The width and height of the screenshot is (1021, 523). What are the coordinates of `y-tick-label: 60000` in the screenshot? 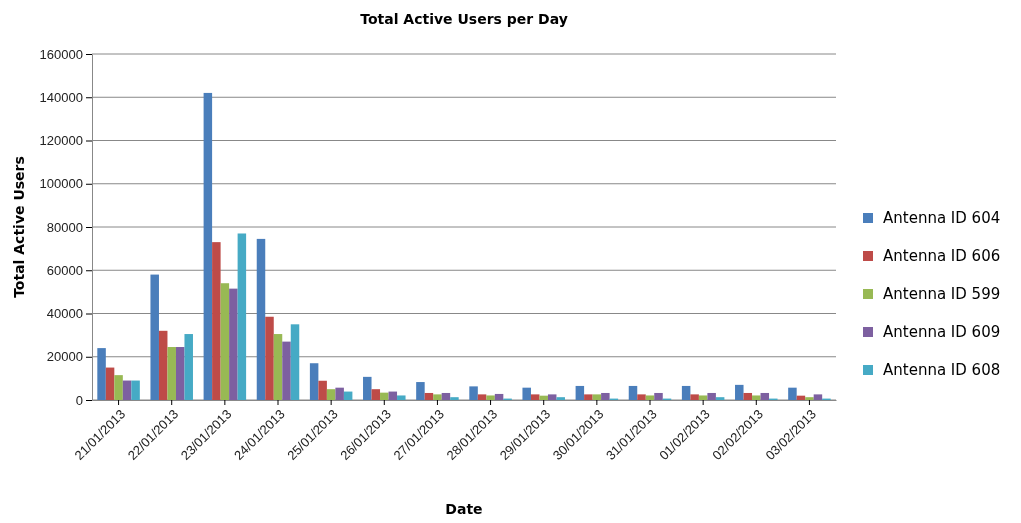 It's located at (64, 270).